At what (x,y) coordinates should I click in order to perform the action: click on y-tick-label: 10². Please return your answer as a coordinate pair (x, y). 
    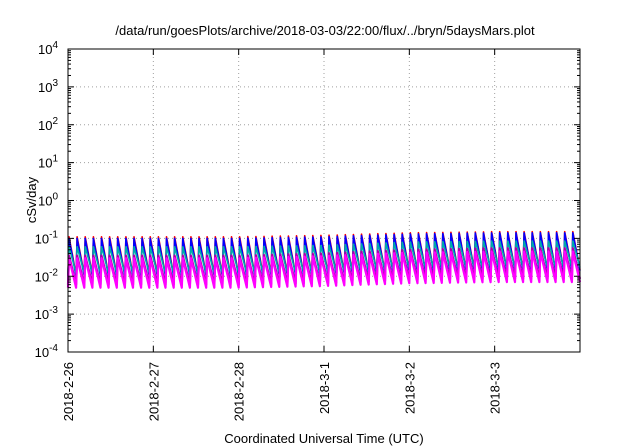
    Looking at the image, I should click on (48, 124).